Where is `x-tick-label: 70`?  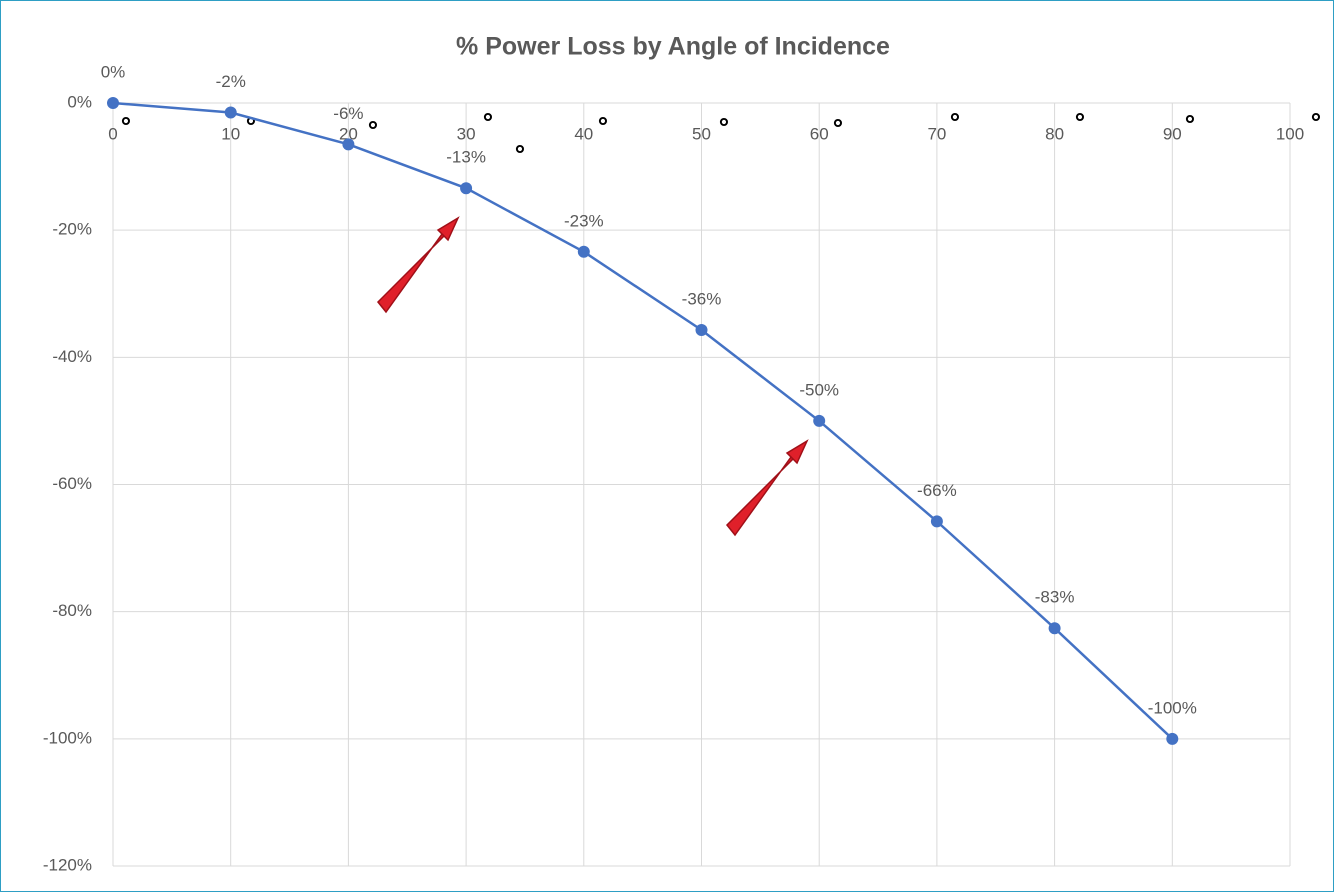
x-tick-label: 70 is located at coordinates (936, 133).